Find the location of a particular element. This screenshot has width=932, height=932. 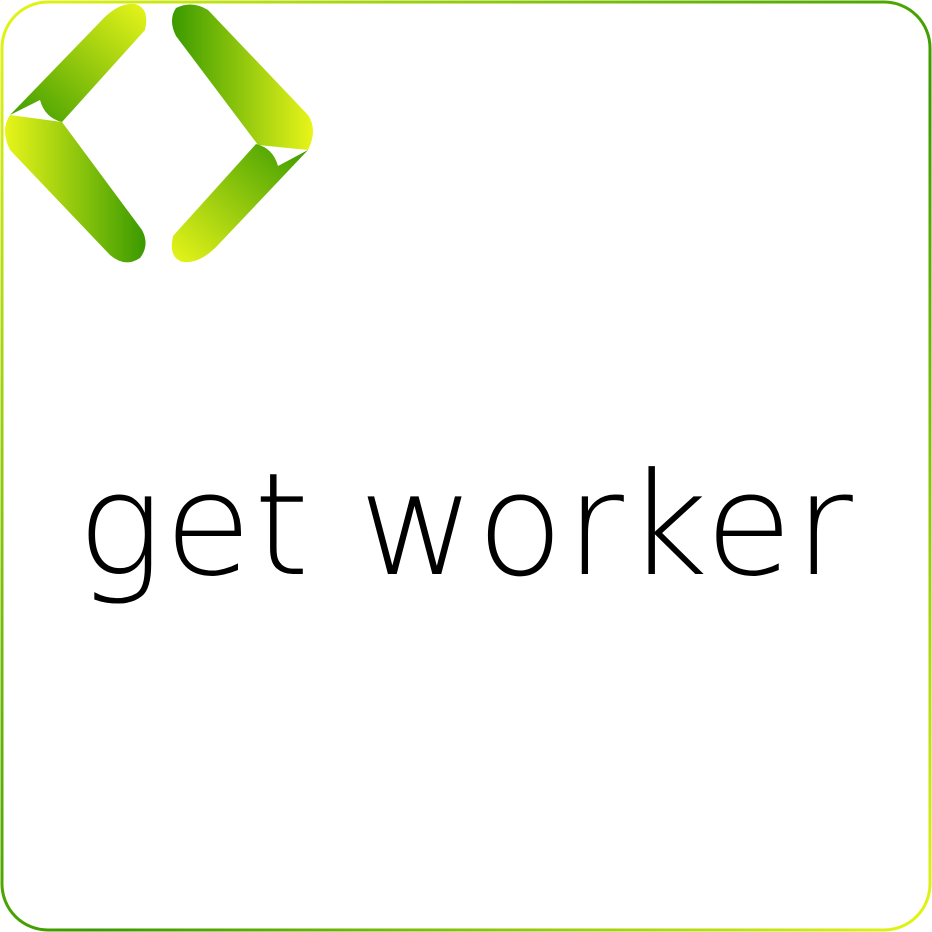

left-bracket-upper is located at coordinates (78, 62).